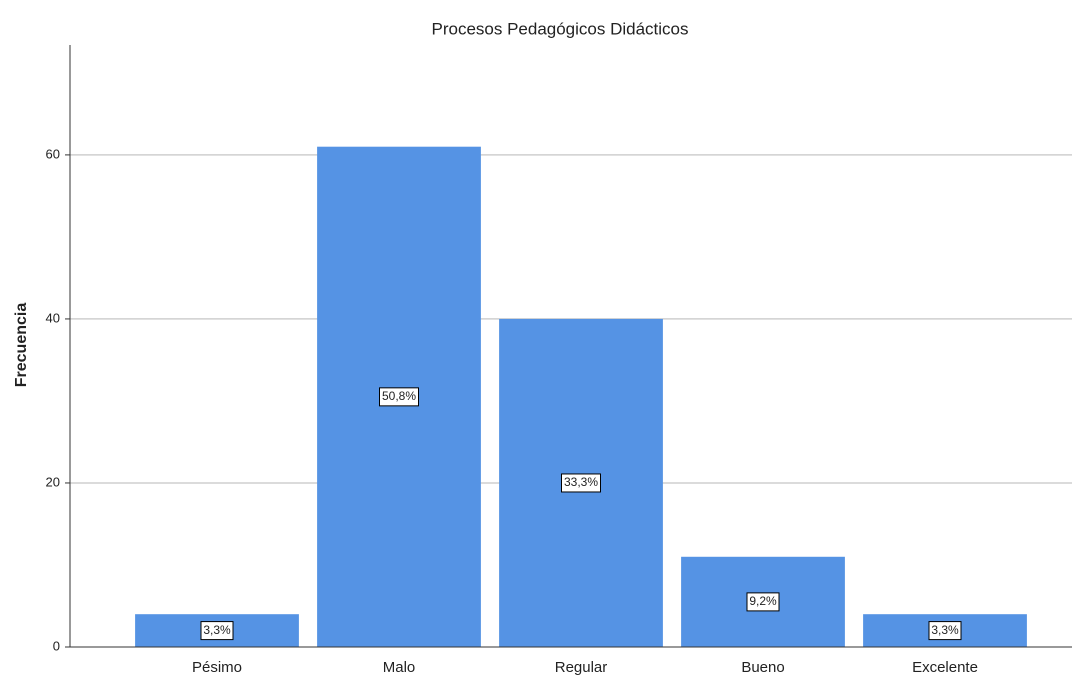 The height and width of the screenshot is (681, 1072). Describe the element at coordinates (53, 481) in the screenshot. I see `y-tick-label: 20` at that location.